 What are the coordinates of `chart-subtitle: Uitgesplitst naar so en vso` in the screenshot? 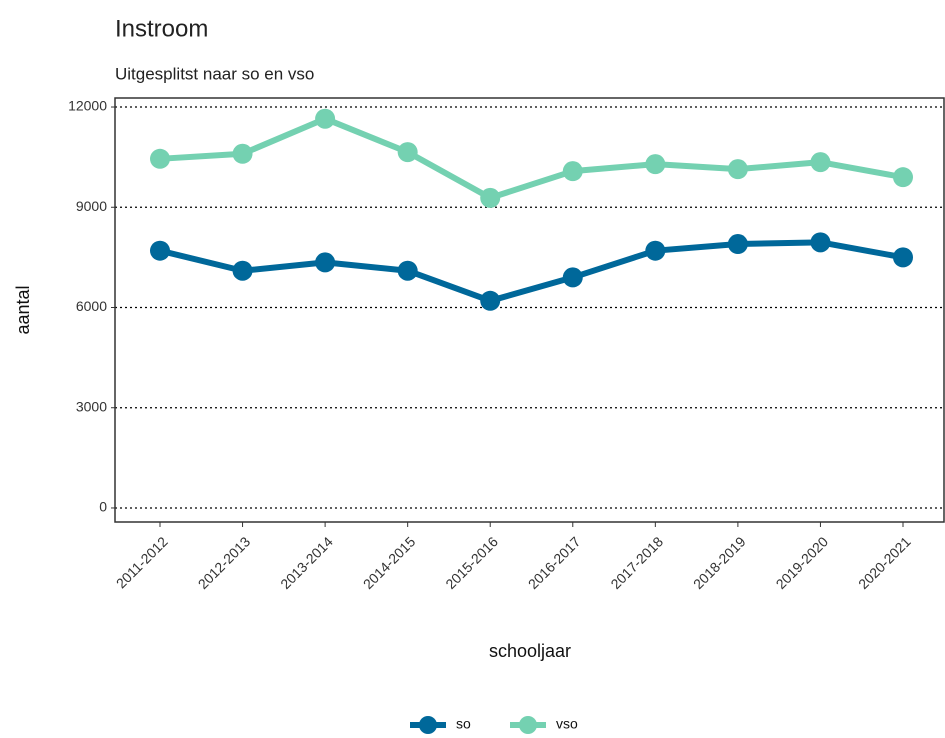 It's located at (214, 73).